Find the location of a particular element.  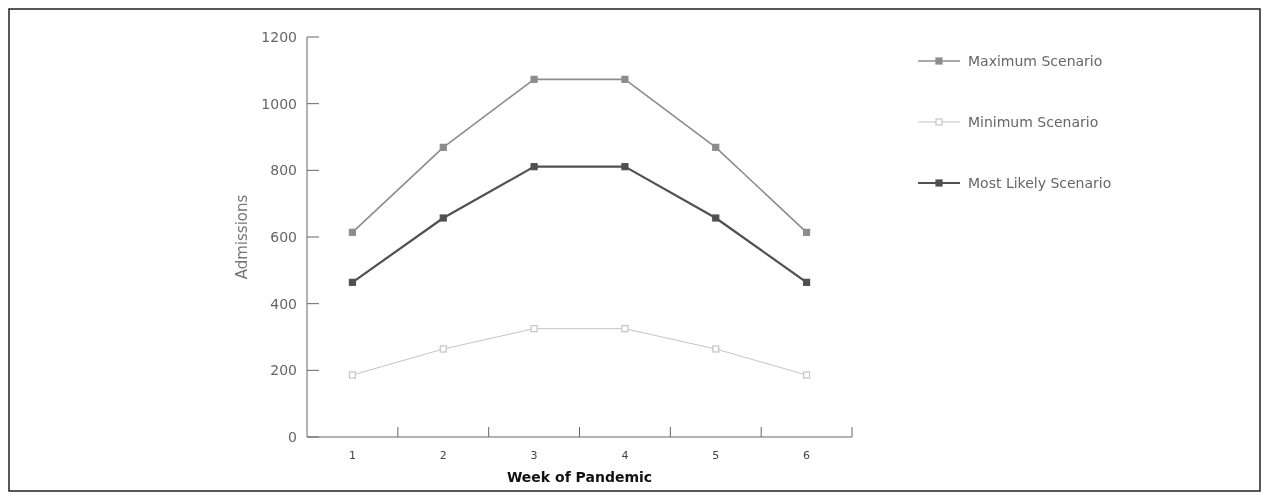

x-tick-label: 6 is located at coordinates (807, 455).